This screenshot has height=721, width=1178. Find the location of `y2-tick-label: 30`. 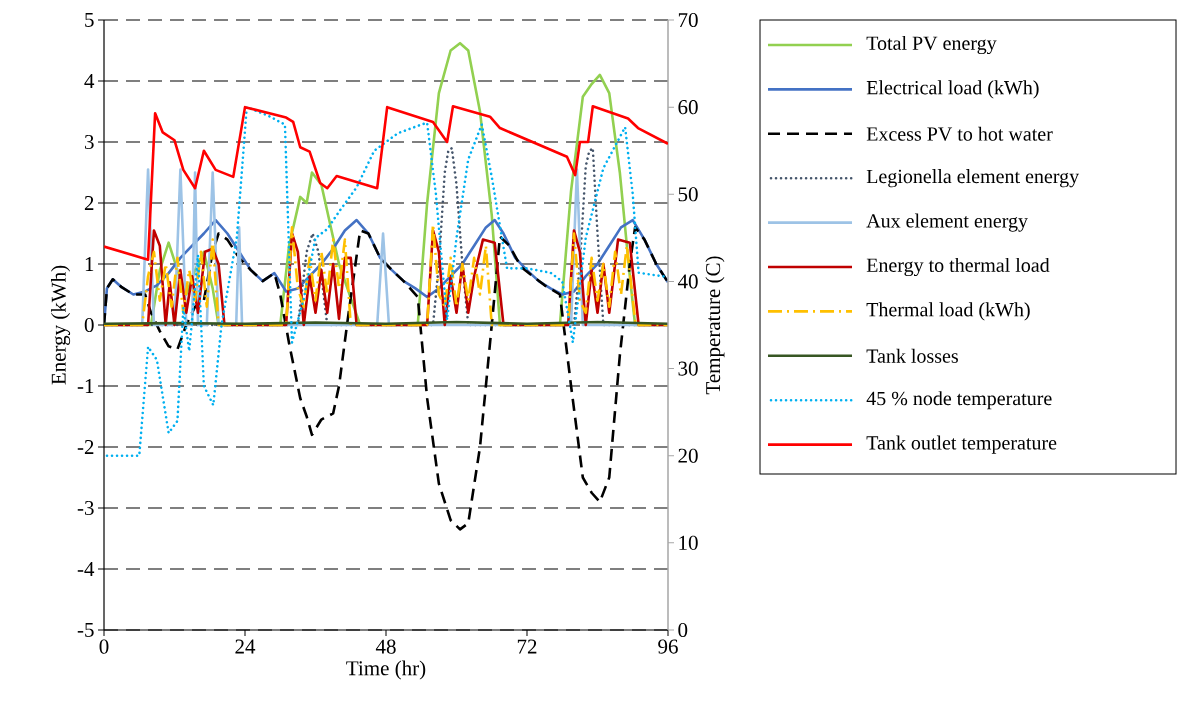

y2-tick-label: 30 is located at coordinates (688, 368).